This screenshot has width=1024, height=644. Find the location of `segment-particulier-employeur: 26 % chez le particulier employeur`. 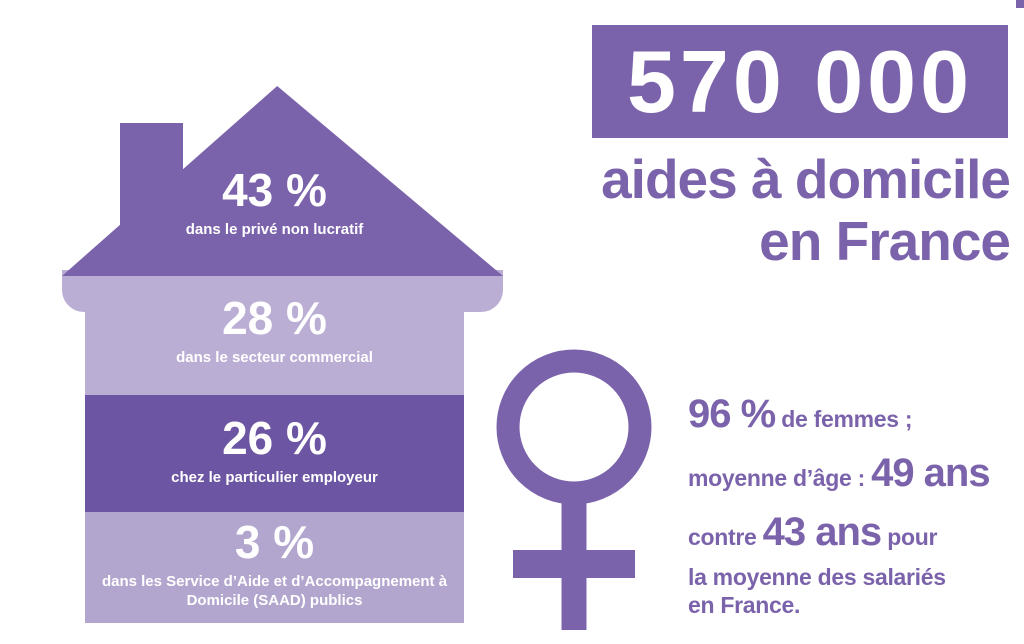

segment-particulier-employeur: 26 % chez le particulier employeur is located at coordinates (274, 450).